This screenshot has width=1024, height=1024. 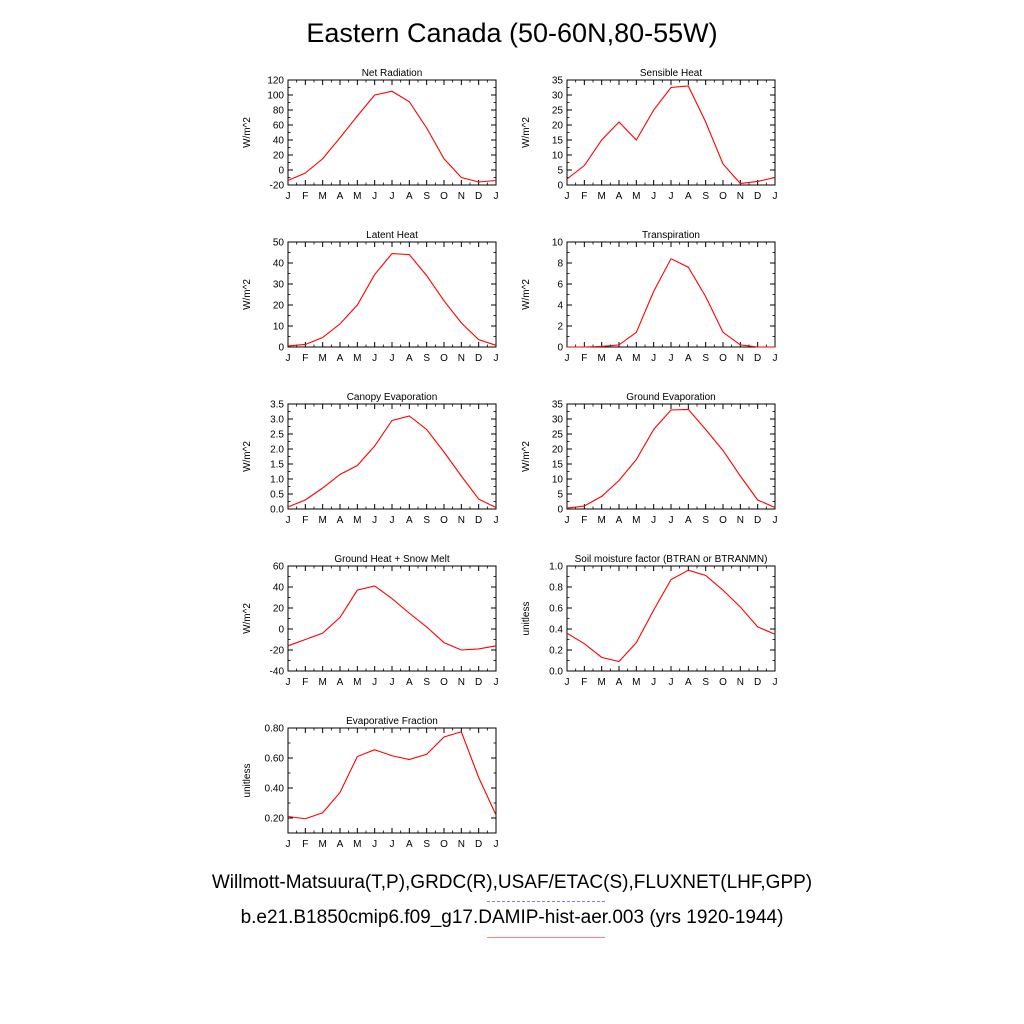 I want to click on y-tick-label: -20, so click(x=277, y=651).